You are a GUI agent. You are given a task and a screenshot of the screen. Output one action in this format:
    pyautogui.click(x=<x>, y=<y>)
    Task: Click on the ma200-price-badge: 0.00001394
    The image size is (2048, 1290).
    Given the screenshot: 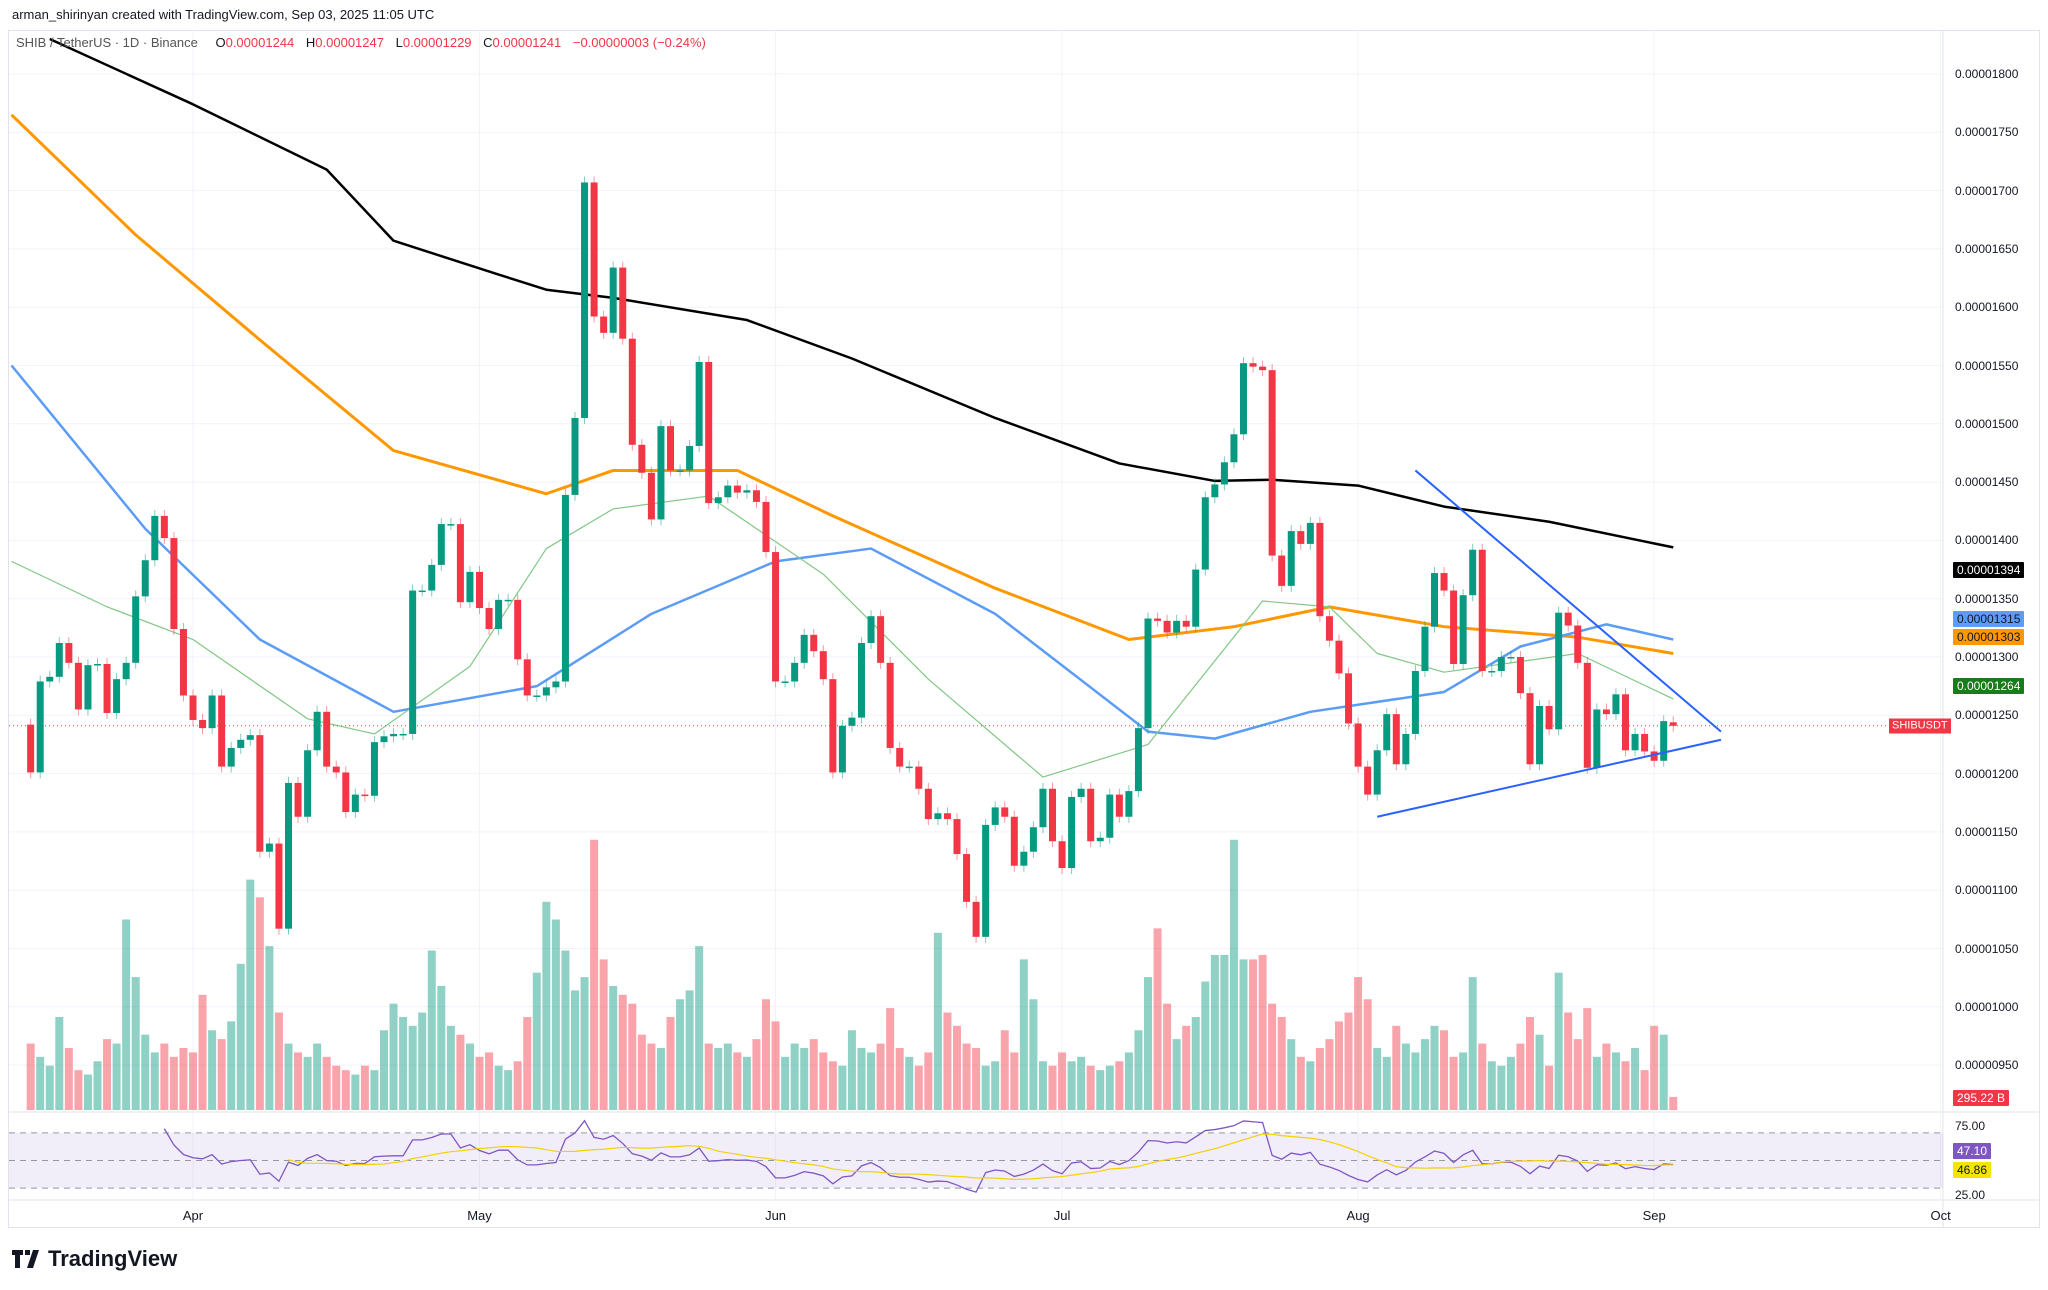 What is the action you would take?
    pyautogui.click(x=1989, y=569)
    